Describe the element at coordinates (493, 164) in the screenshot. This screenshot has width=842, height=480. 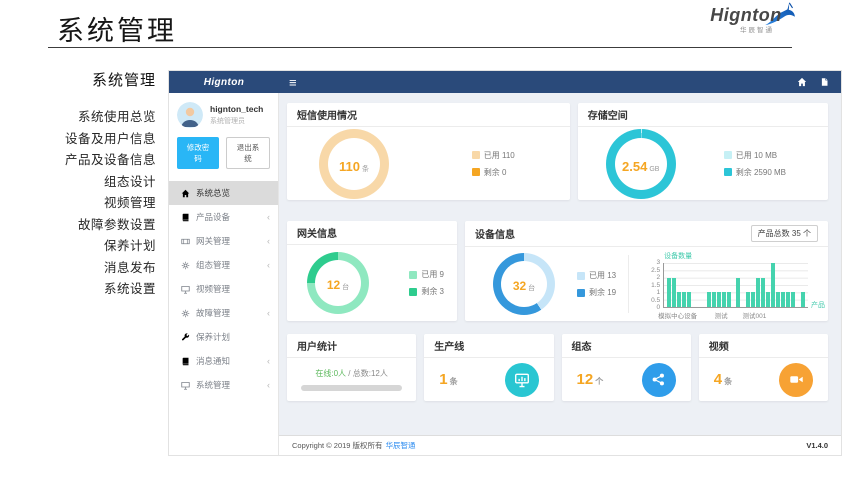
I see `sms-legend: 已用 110 剩余 0` at that location.